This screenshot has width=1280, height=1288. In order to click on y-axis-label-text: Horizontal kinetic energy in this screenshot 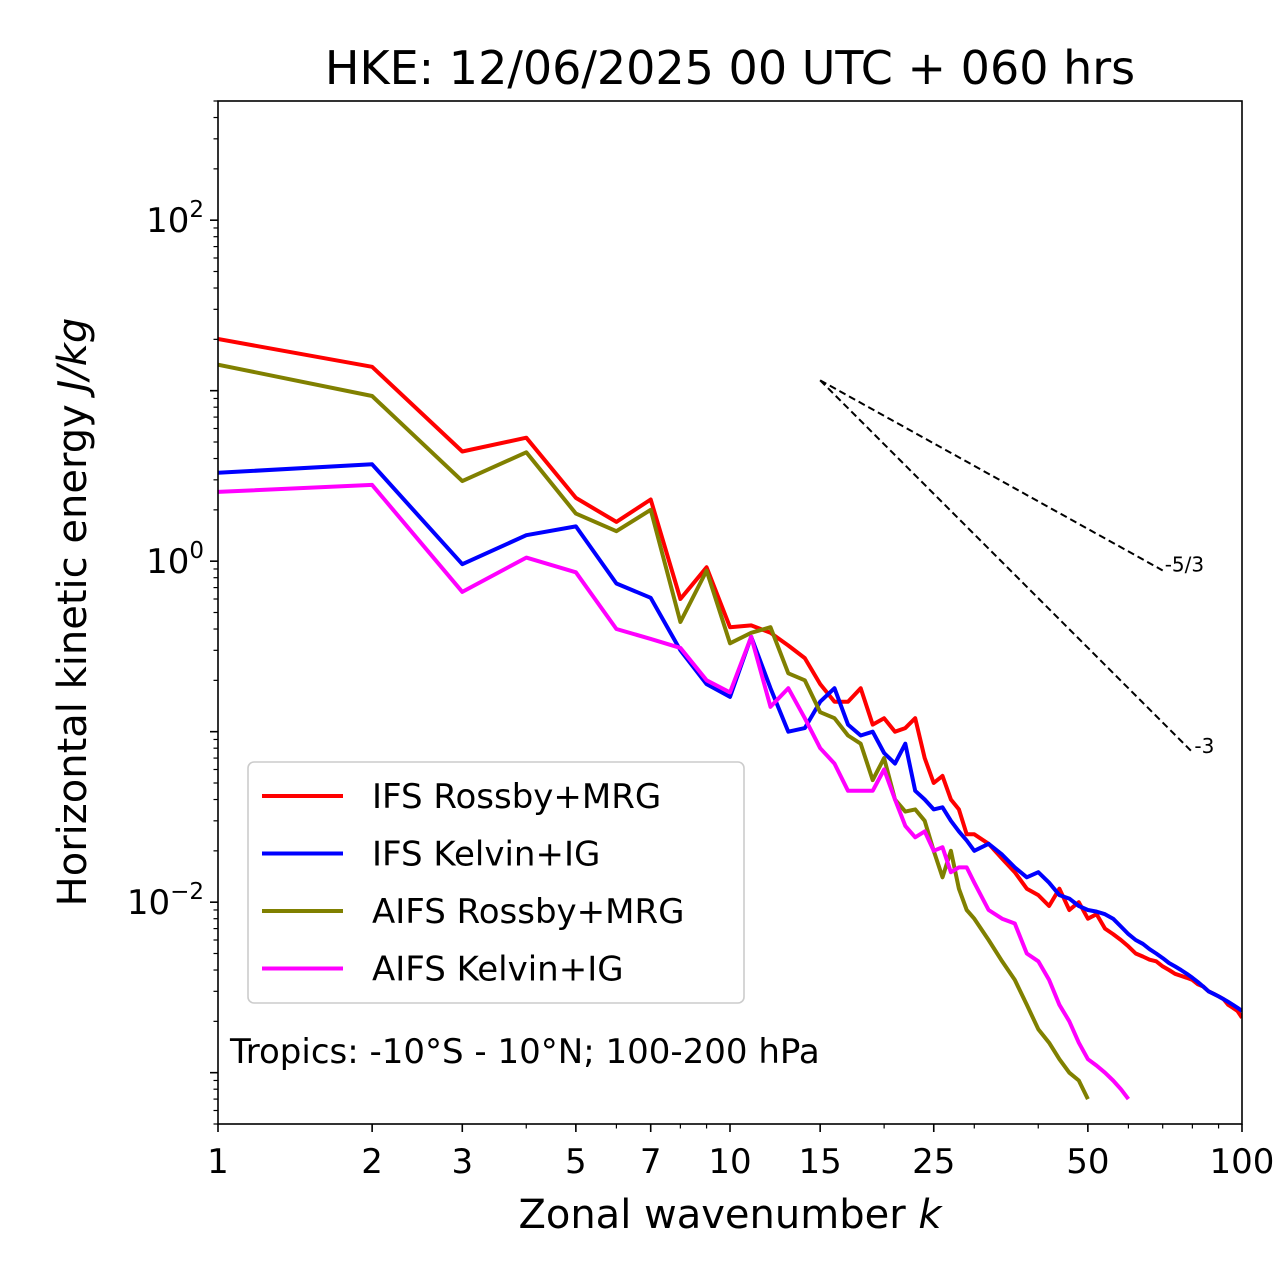, I will do `click(73, 649)`.